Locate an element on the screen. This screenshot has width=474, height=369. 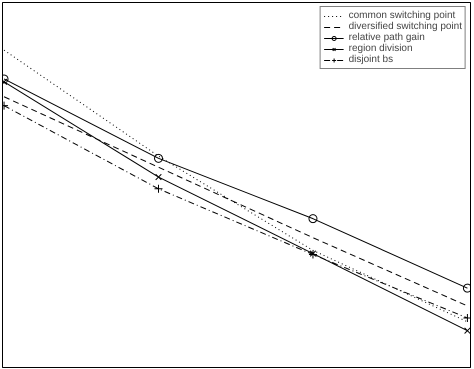
legend-label: disjoint bs is located at coordinates (371, 59).